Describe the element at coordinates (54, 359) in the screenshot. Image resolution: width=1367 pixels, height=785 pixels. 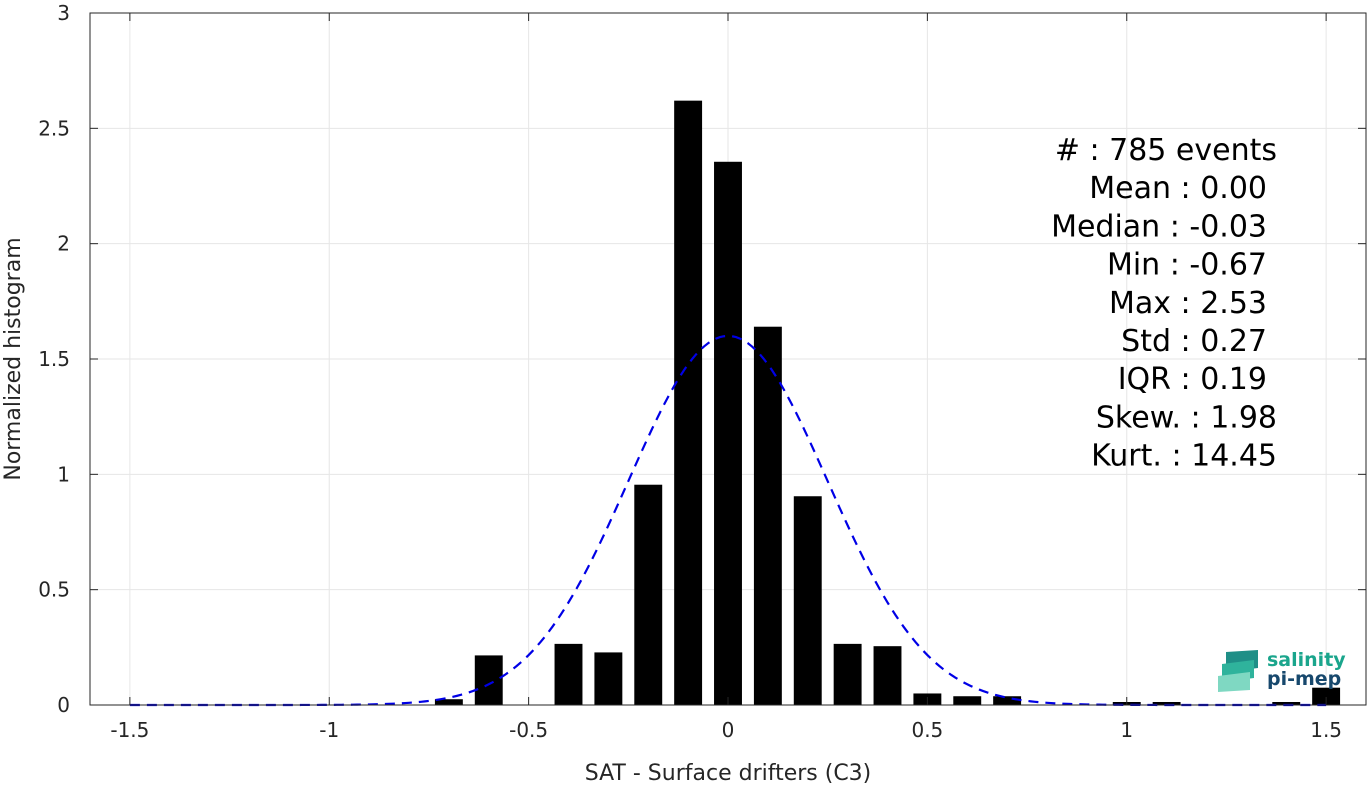
I see `y-tick-label: 1.5` at that location.